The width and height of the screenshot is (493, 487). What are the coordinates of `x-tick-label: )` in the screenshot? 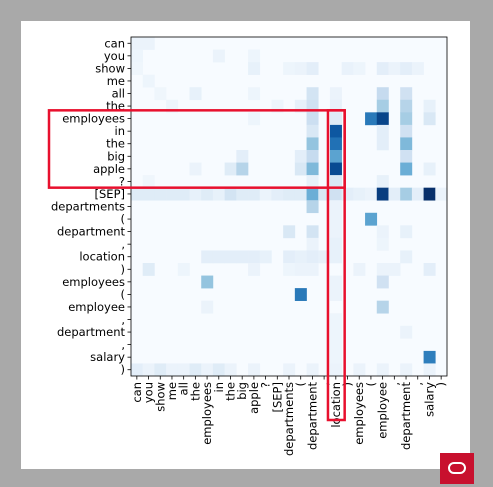 It's located at (348, 384).